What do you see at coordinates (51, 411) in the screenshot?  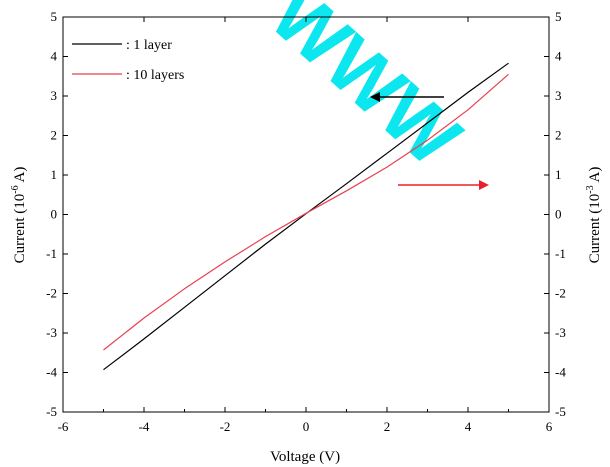 I see `y-left-tick-label: -5` at bounding box center [51, 411].